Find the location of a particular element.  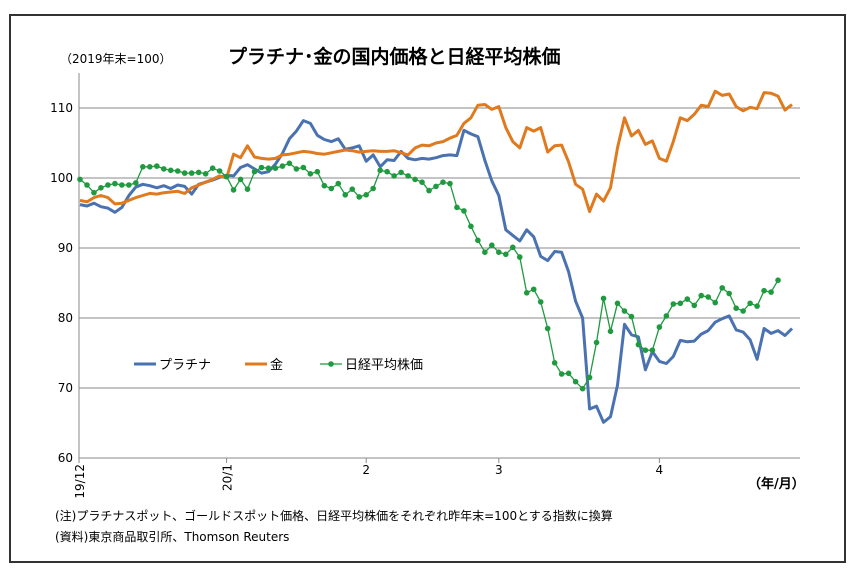

x-unit-label: （年/月） is located at coordinates (776, 484).